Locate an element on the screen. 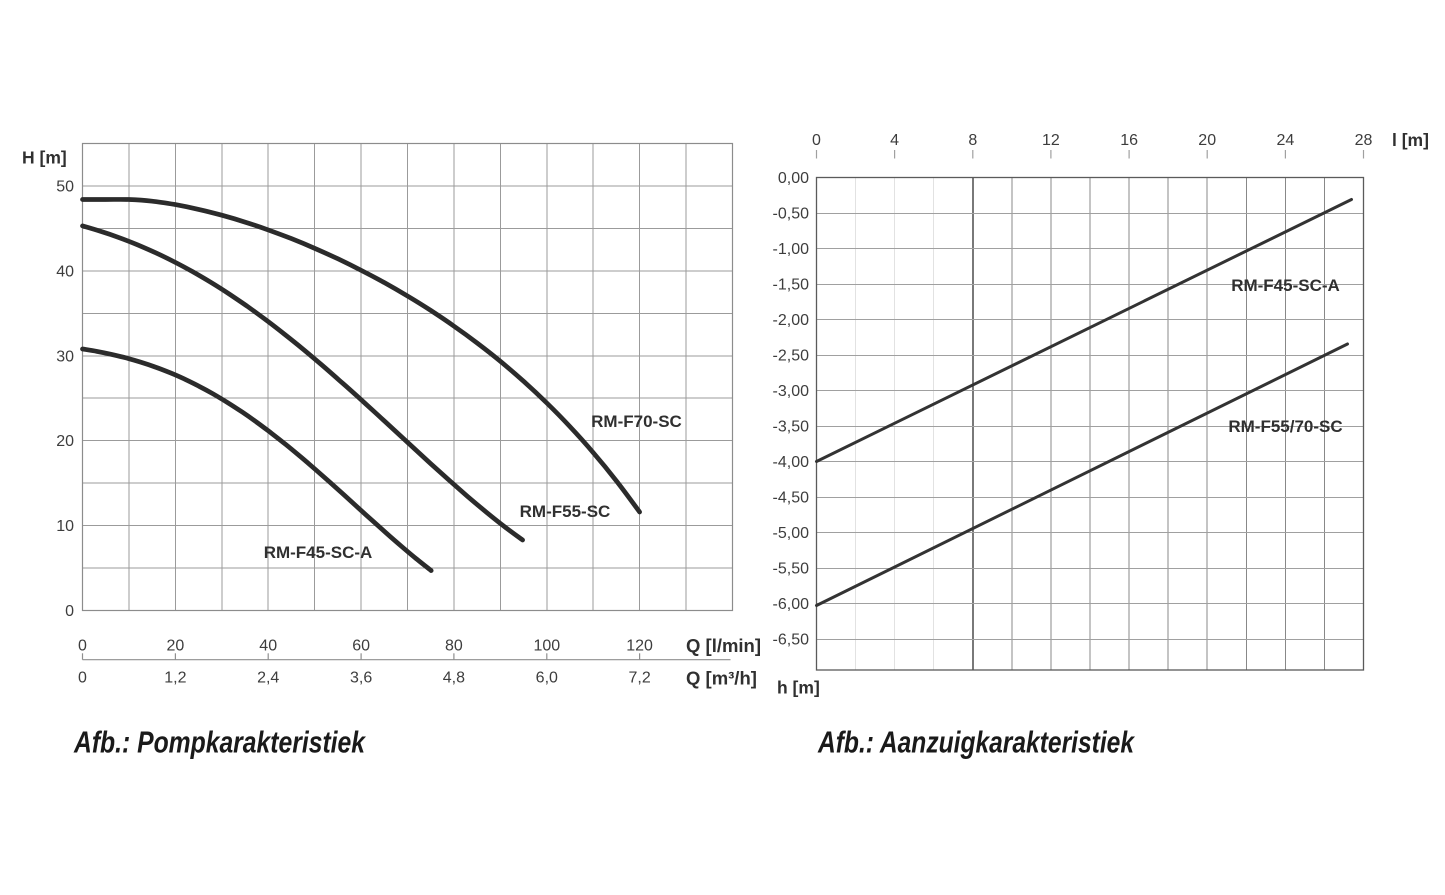  svg-text: RM-F55/70-SC is located at coordinates (1285, 426).